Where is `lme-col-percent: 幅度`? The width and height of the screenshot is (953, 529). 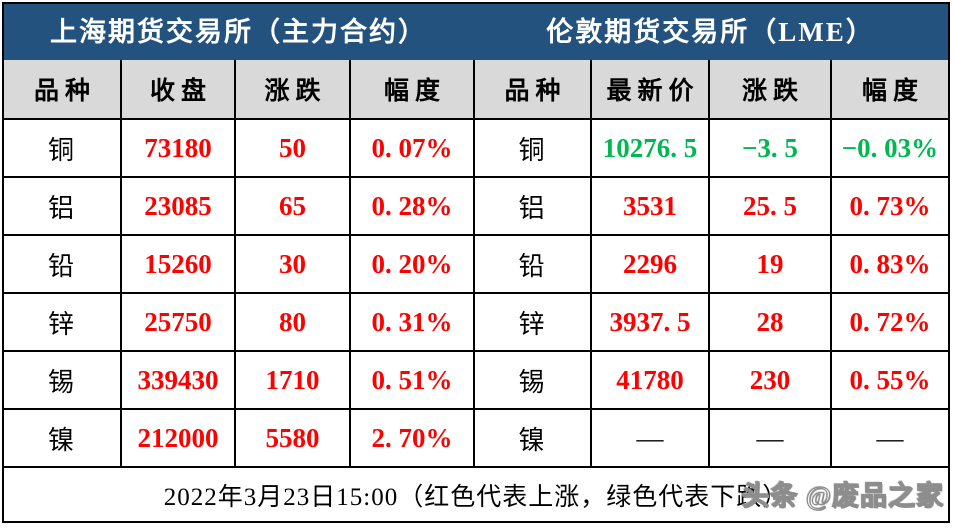
lme-col-percent: 幅度 is located at coordinates (889, 89).